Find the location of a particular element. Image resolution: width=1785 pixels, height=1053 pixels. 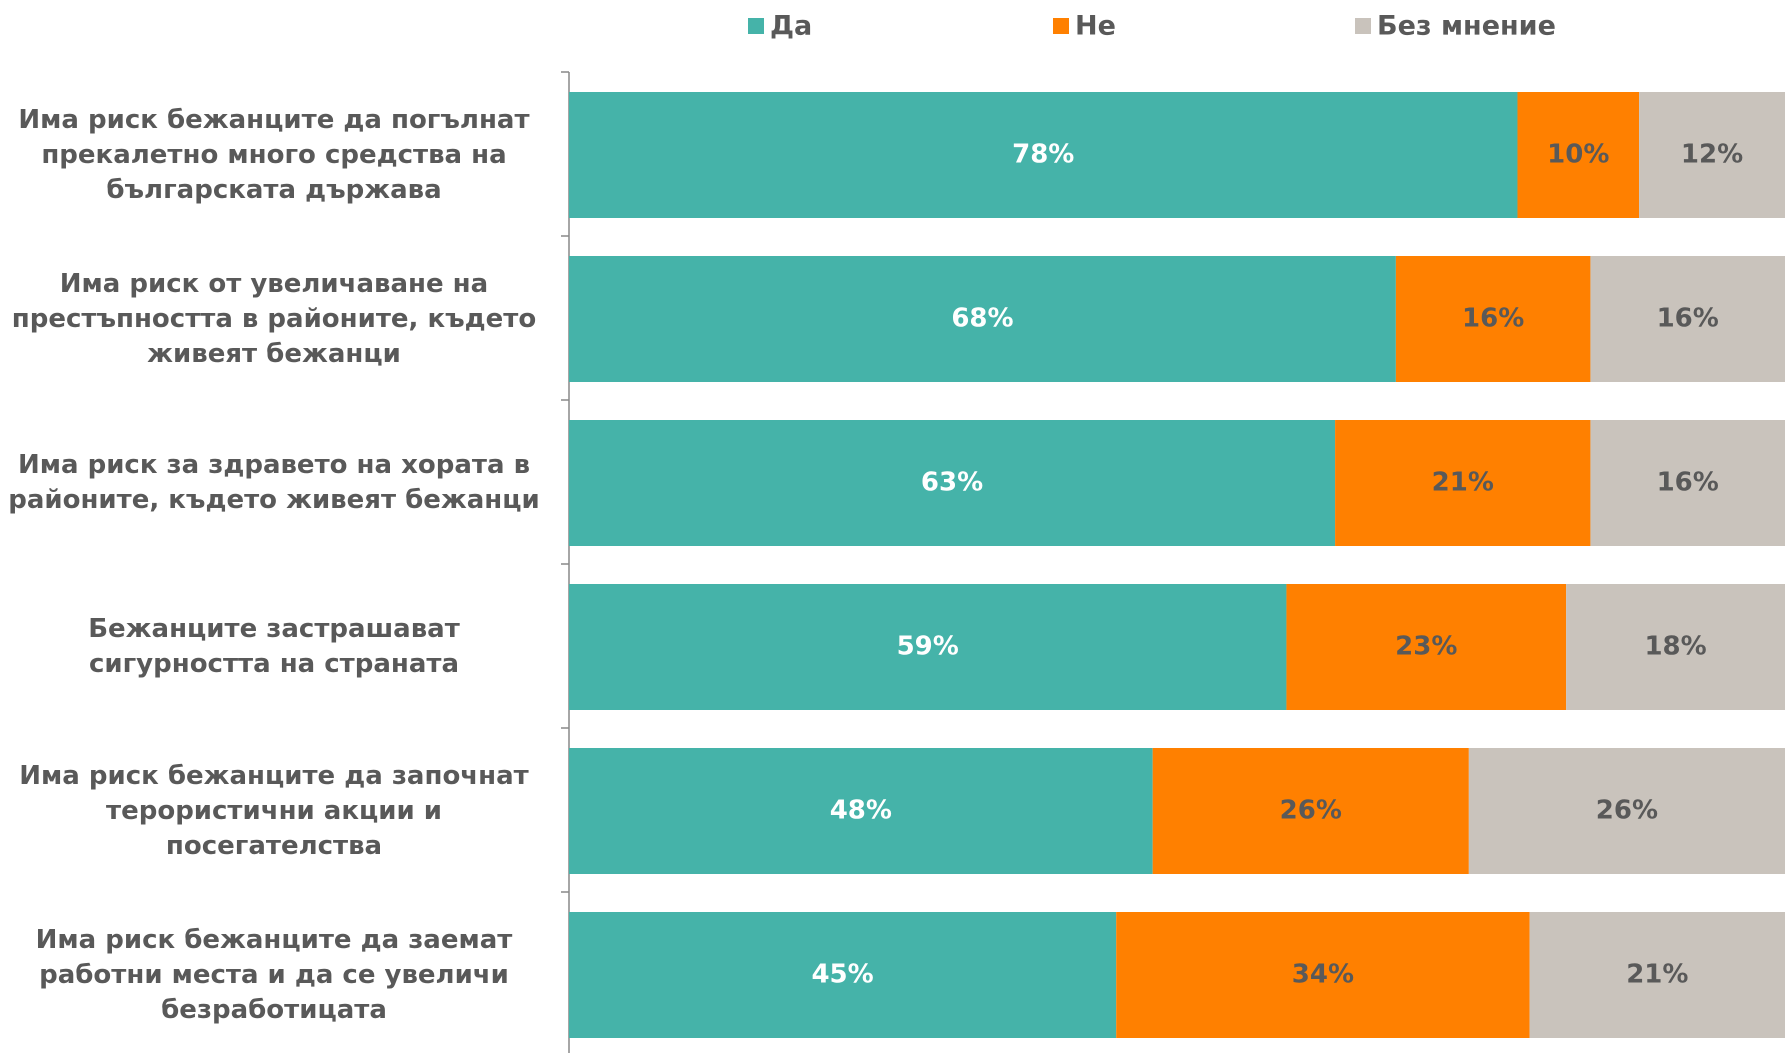

data-label: 48% is located at coordinates (861, 811).